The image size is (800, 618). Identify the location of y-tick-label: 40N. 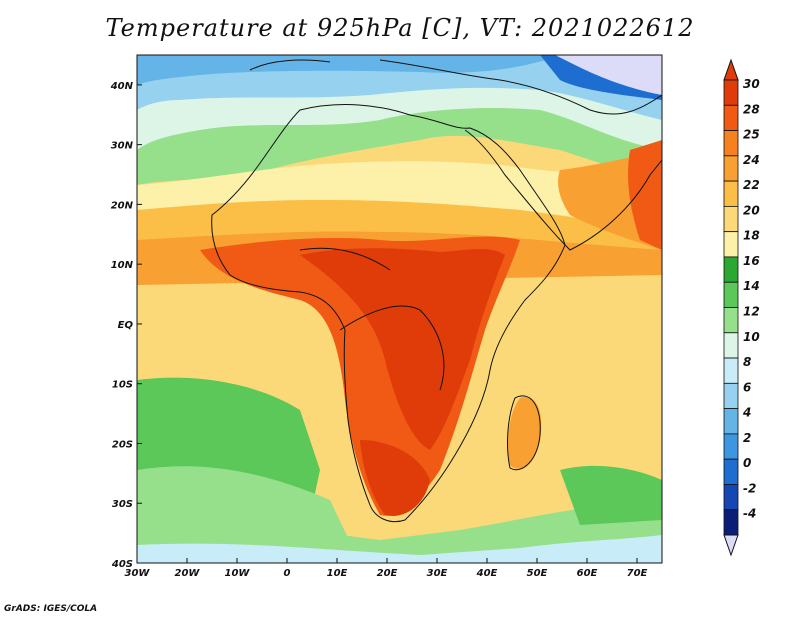
(122, 86).